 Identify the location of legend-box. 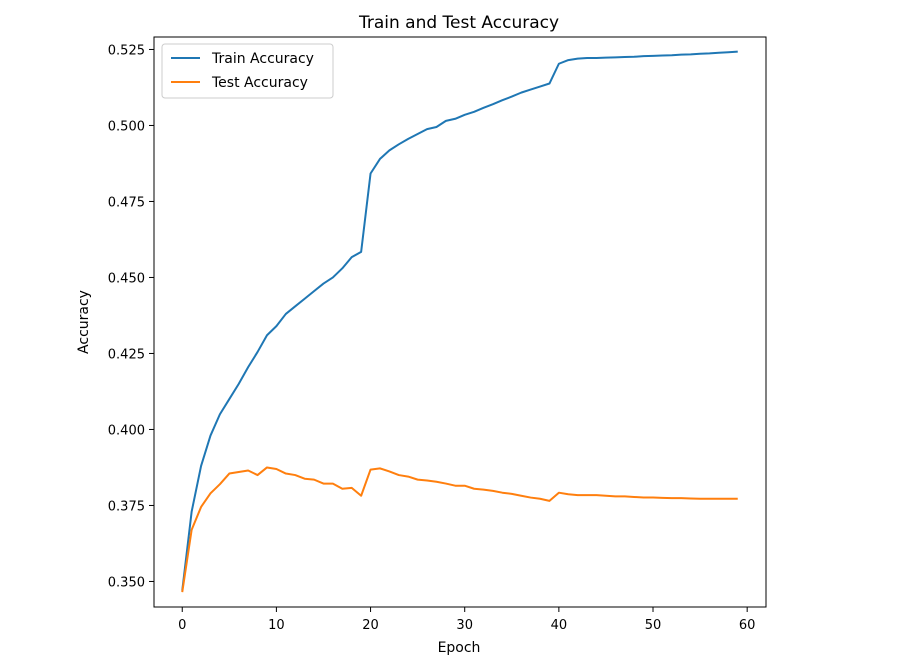
(247, 71).